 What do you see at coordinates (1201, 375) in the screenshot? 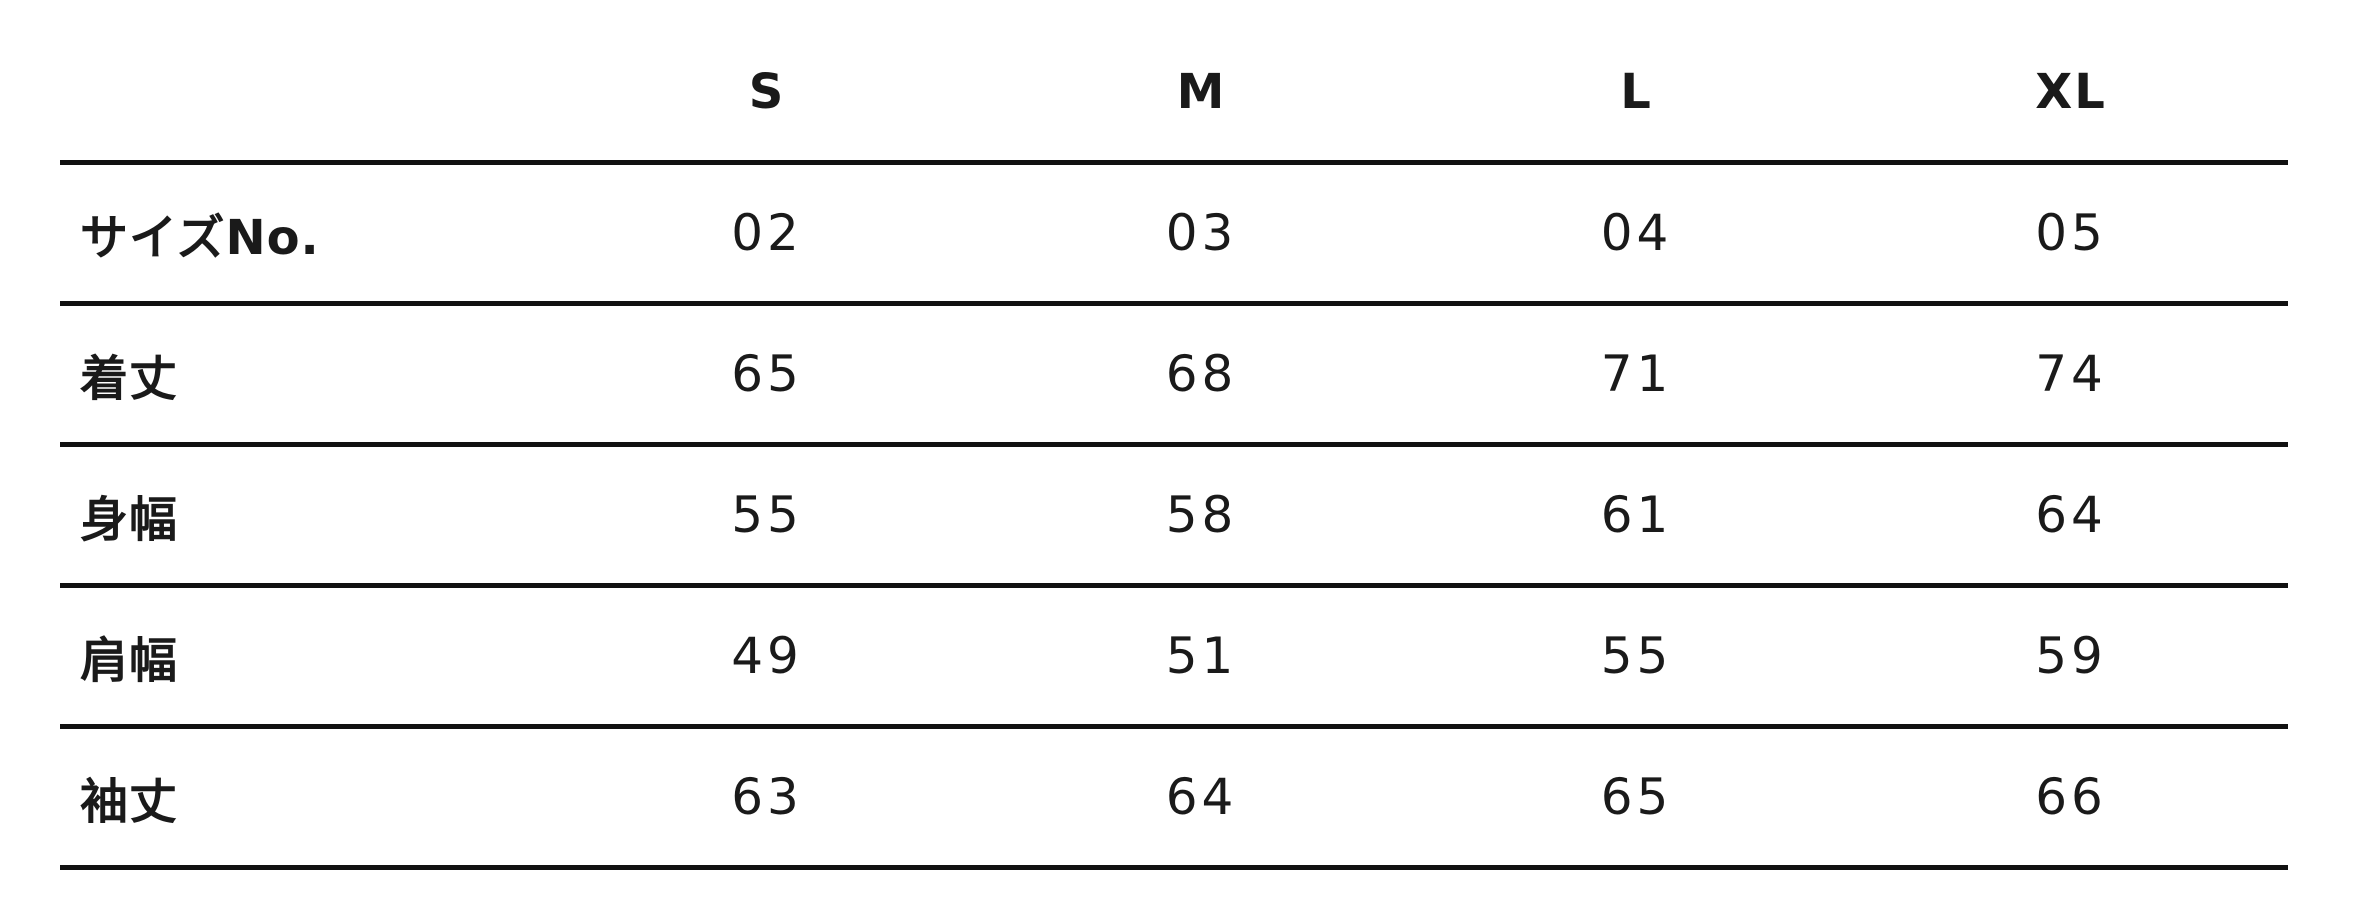
I see `size-value-cell: 68` at bounding box center [1201, 375].